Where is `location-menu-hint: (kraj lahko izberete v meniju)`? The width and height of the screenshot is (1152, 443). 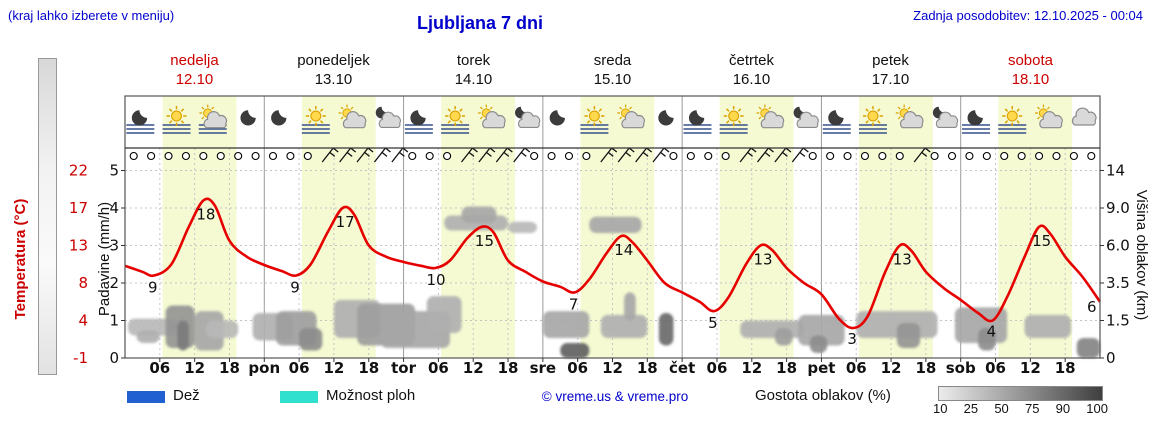 location-menu-hint: (kraj lahko izberete v meniju) is located at coordinates (91, 15).